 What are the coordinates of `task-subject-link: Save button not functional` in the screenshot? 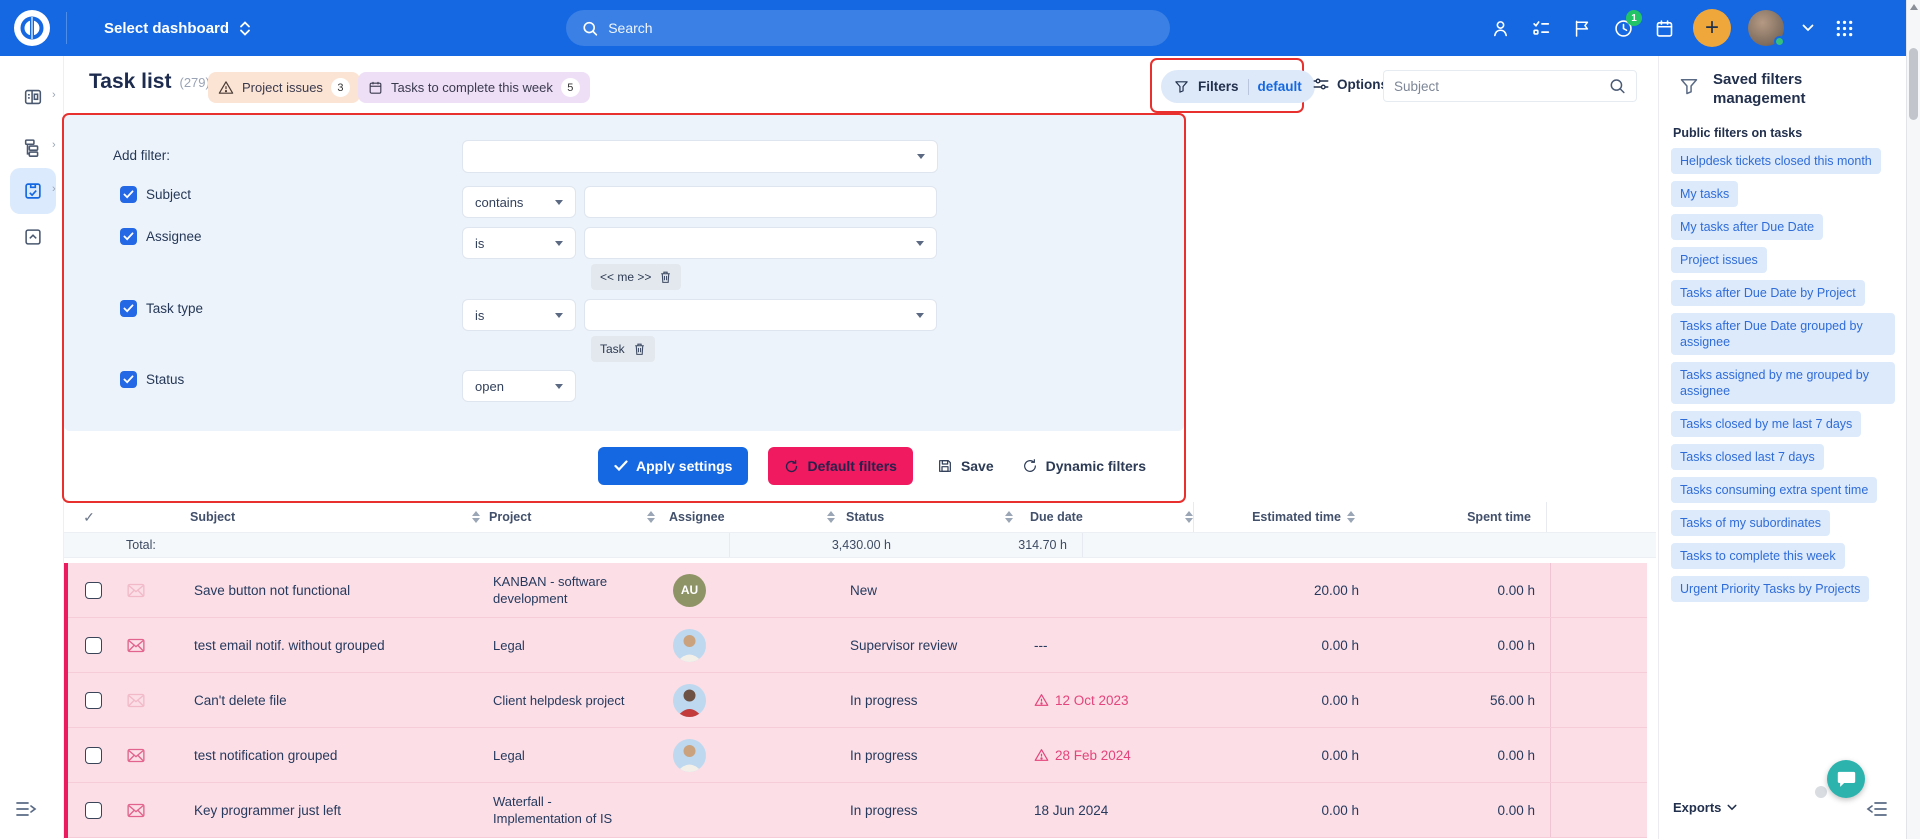 It's located at (272, 590).